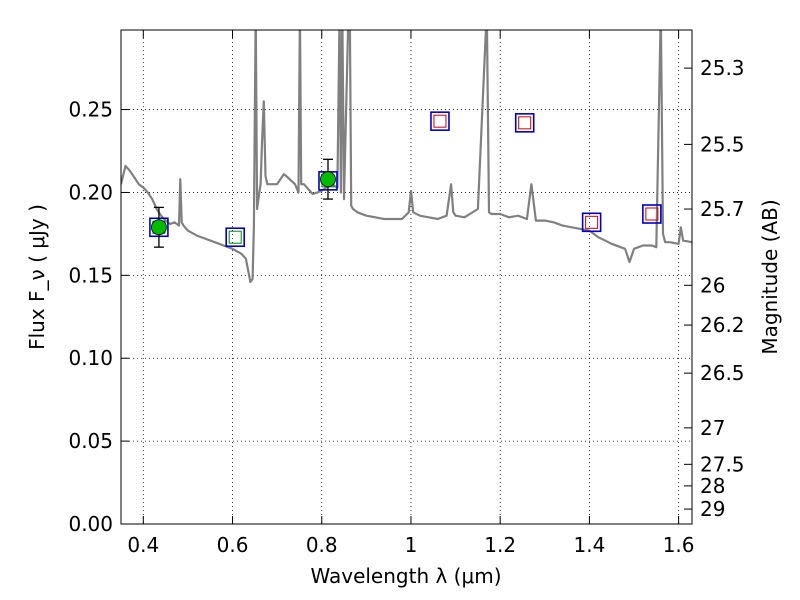 Image resolution: width=800 pixels, height=600 pixels. Describe the element at coordinates (37, 277) in the screenshot. I see `y-axis-label: Flux F_ν ( μJy )` at that location.